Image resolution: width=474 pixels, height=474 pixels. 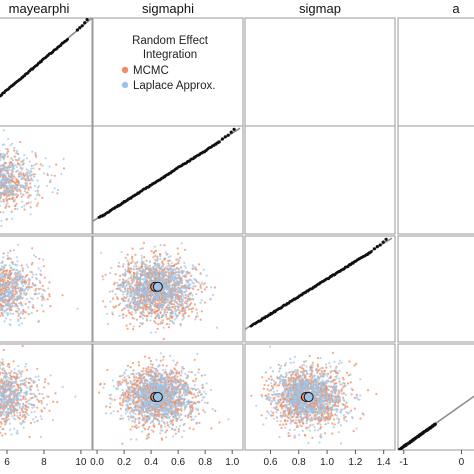 I want to click on panel-frame-r3-c3, so click(x=436, y=397).